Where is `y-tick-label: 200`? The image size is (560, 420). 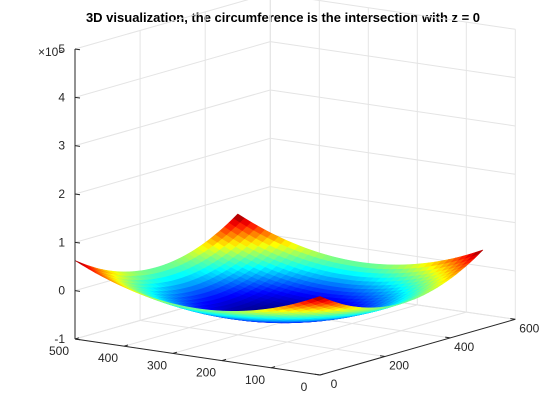
y-tick-label: 200 is located at coordinates (206, 373).